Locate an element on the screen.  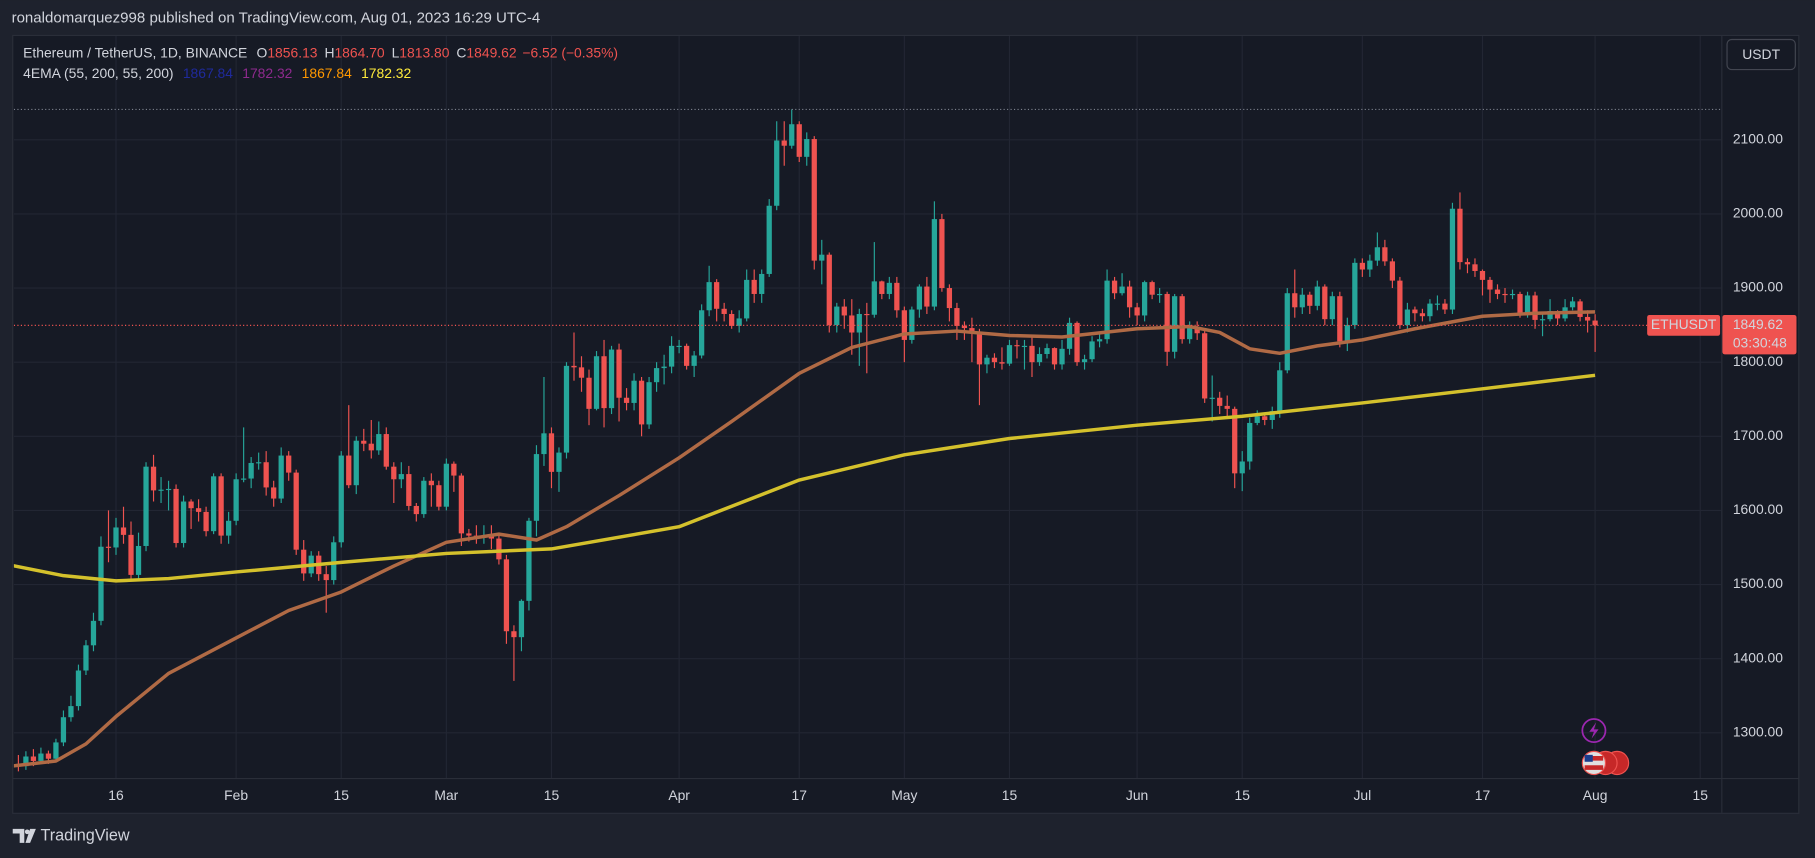
y-tick-label: 1900.00 is located at coordinates (1758, 287).